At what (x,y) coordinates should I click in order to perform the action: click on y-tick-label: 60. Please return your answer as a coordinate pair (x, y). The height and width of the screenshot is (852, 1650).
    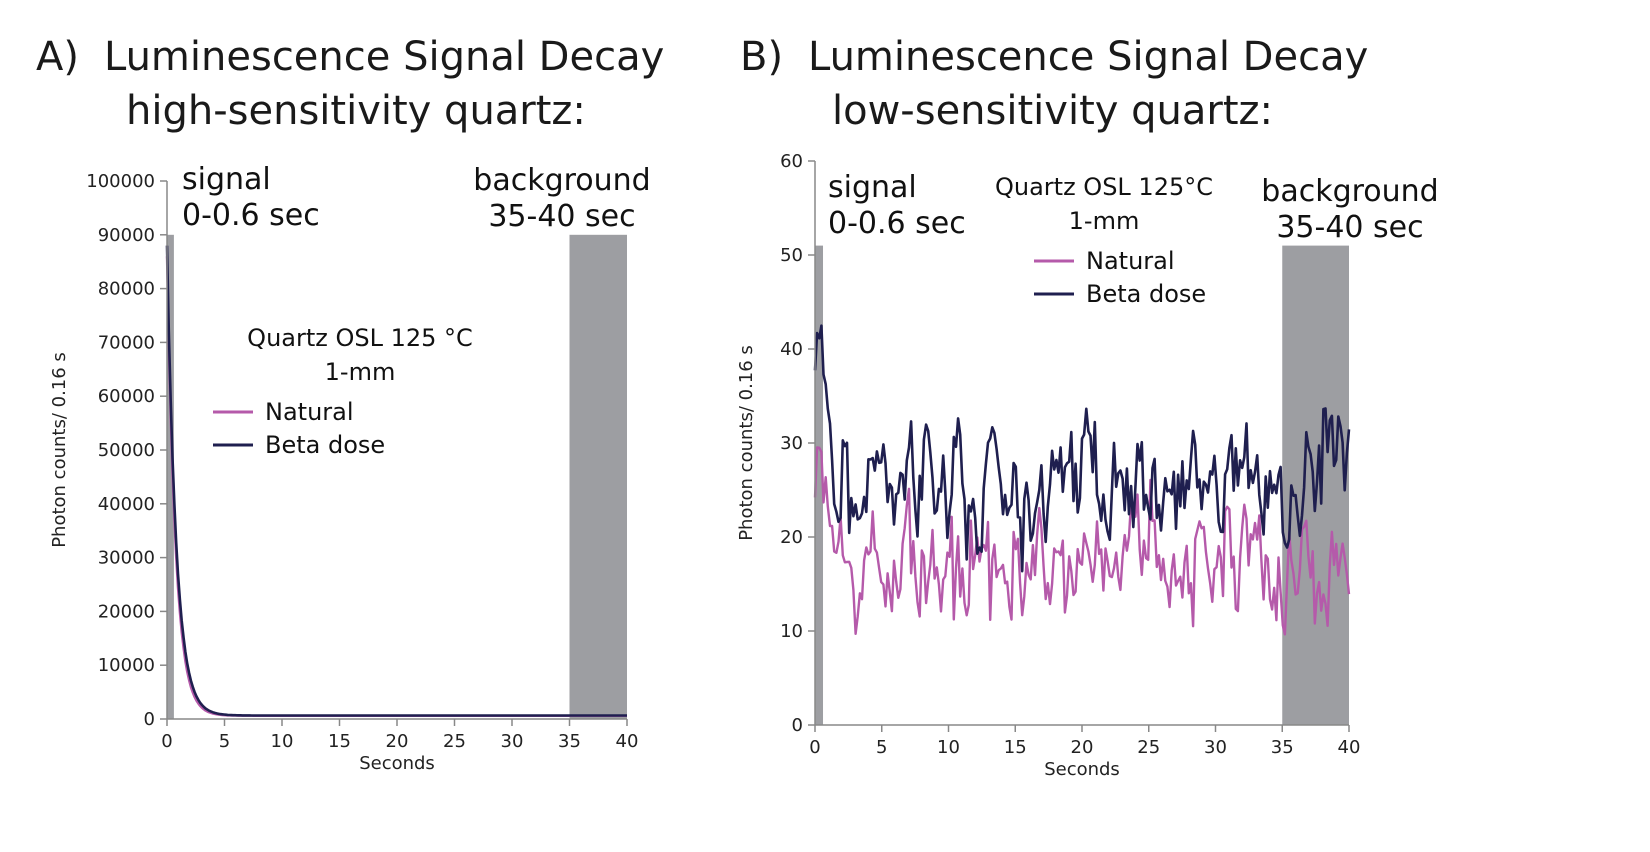
    Looking at the image, I should click on (791, 161).